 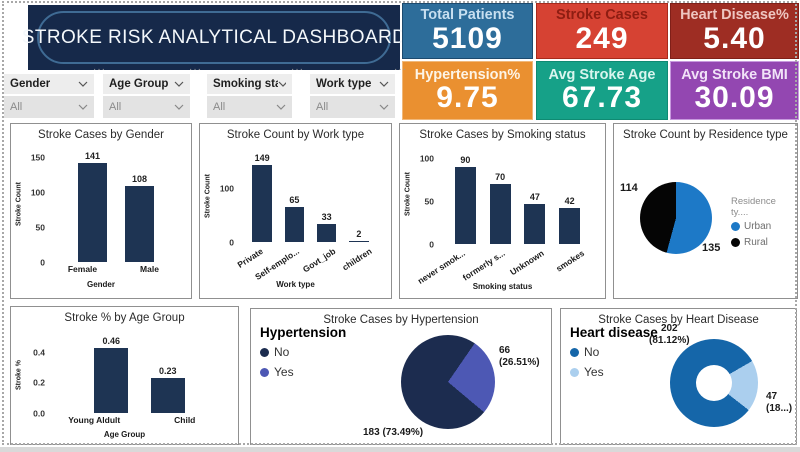 What do you see at coordinates (762, 242) in the screenshot?
I see `legend-item-rural: Rural` at bounding box center [762, 242].